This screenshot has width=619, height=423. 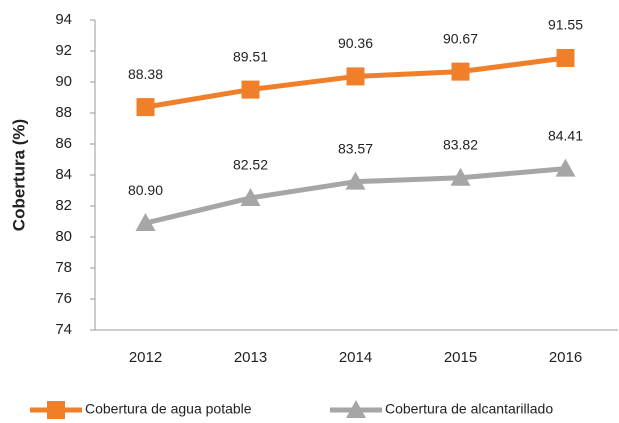 I want to click on legend-label: Cobertura de alcantarillado, so click(x=469, y=409).